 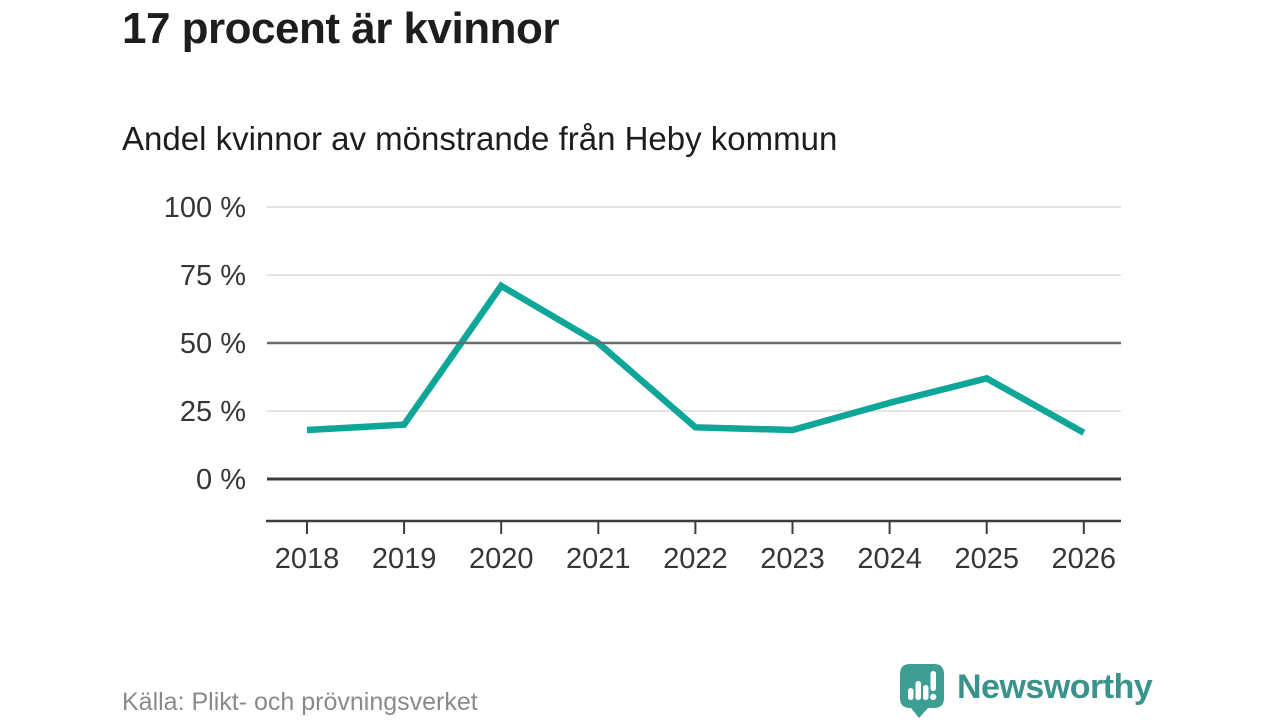 What do you see at coordinates (213, 344) in the screenshot?
I see `y-tick-label-50: 50 %` at bounding box center [213, 344].